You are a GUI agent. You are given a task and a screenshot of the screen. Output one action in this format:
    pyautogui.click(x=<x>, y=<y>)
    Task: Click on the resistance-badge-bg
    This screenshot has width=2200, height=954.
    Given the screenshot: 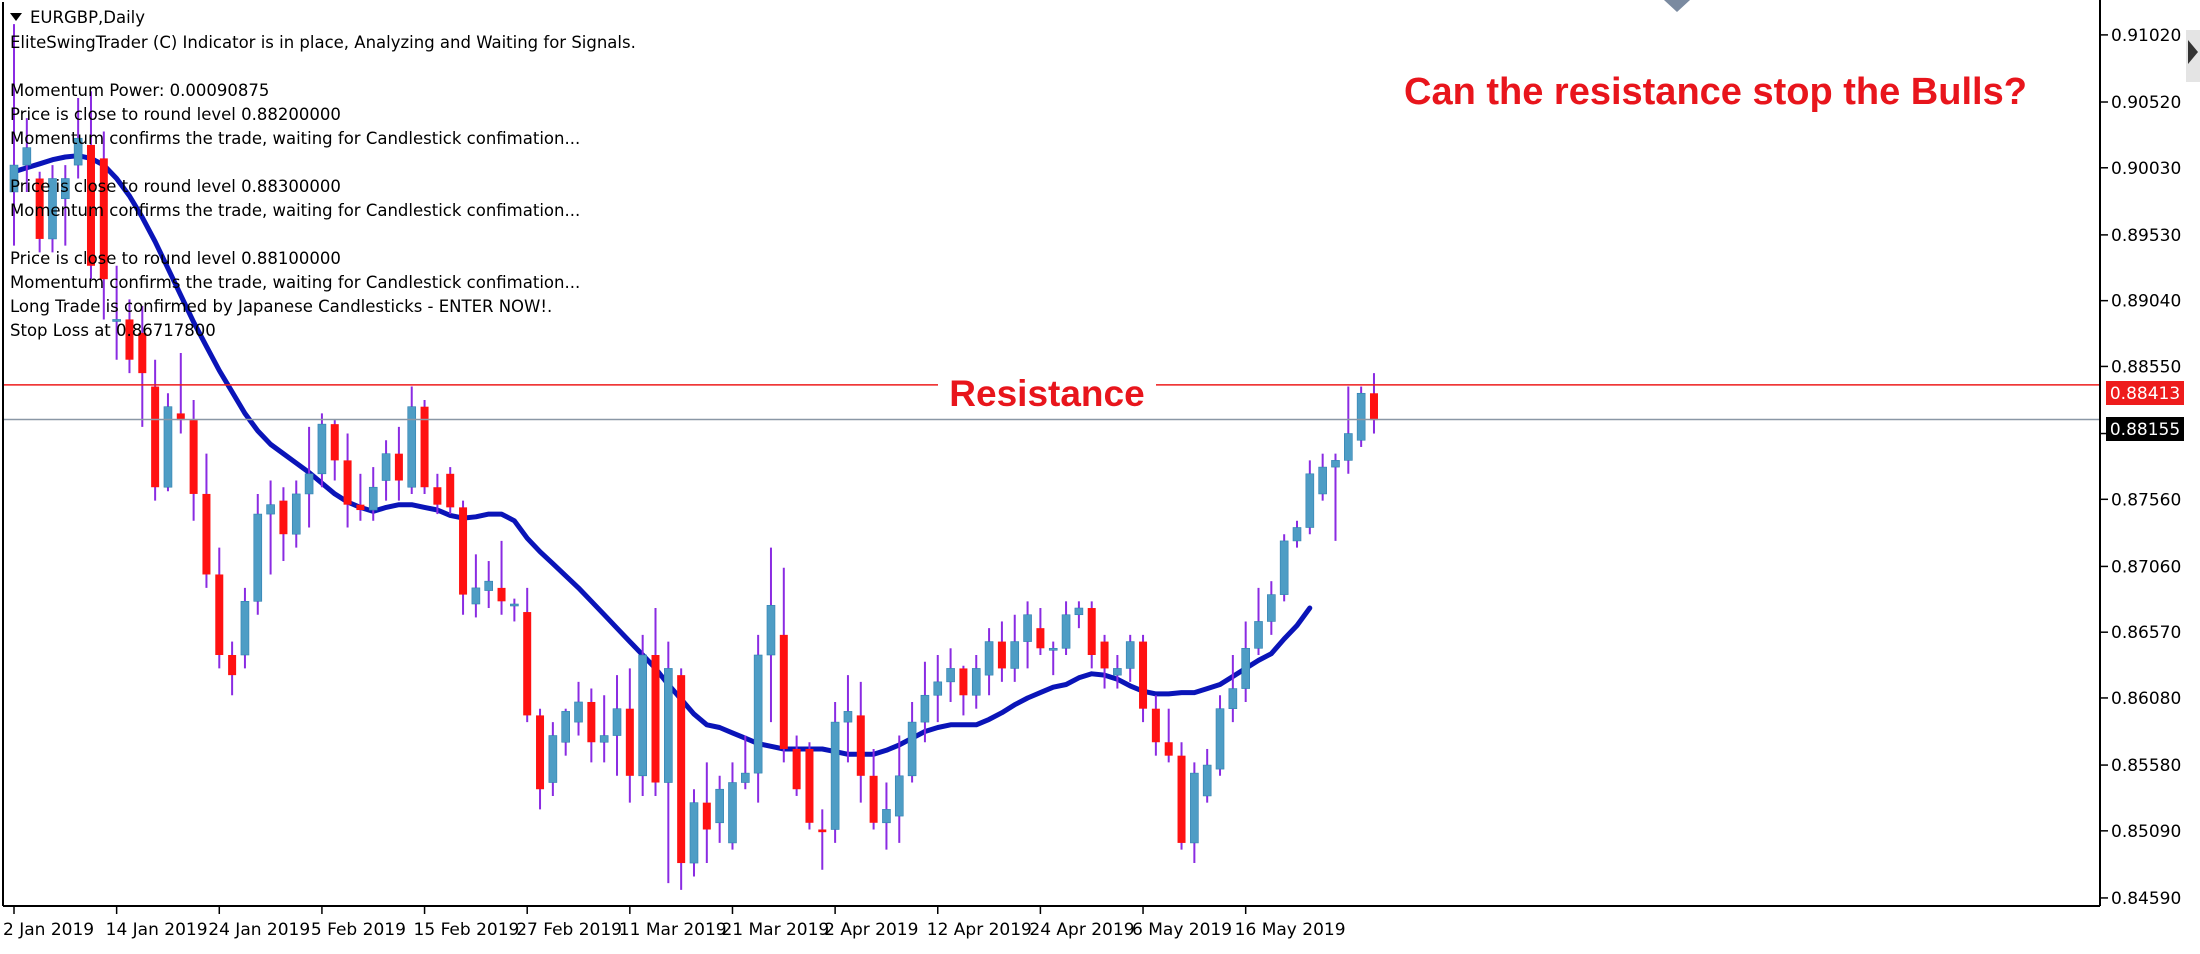 What is the action you would take?
    pyautogui.click(x=2145, y=393)
    